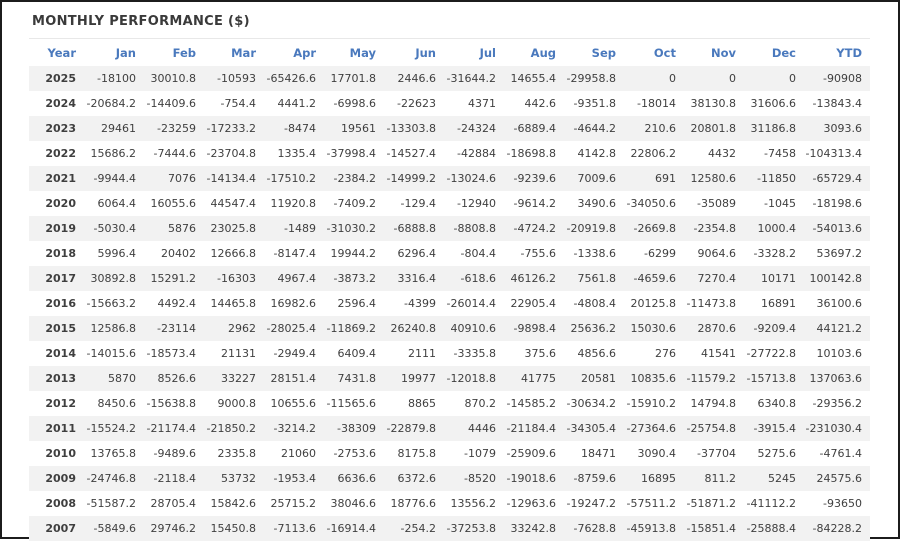 Image resolution: width=900 pixels, height=541 pixels. What do you see at coordinates (465, 21) in the screenshot?
I see `widget-title: MONTHLY PERFORMANCE ($)` at bounding box center [465, 21].